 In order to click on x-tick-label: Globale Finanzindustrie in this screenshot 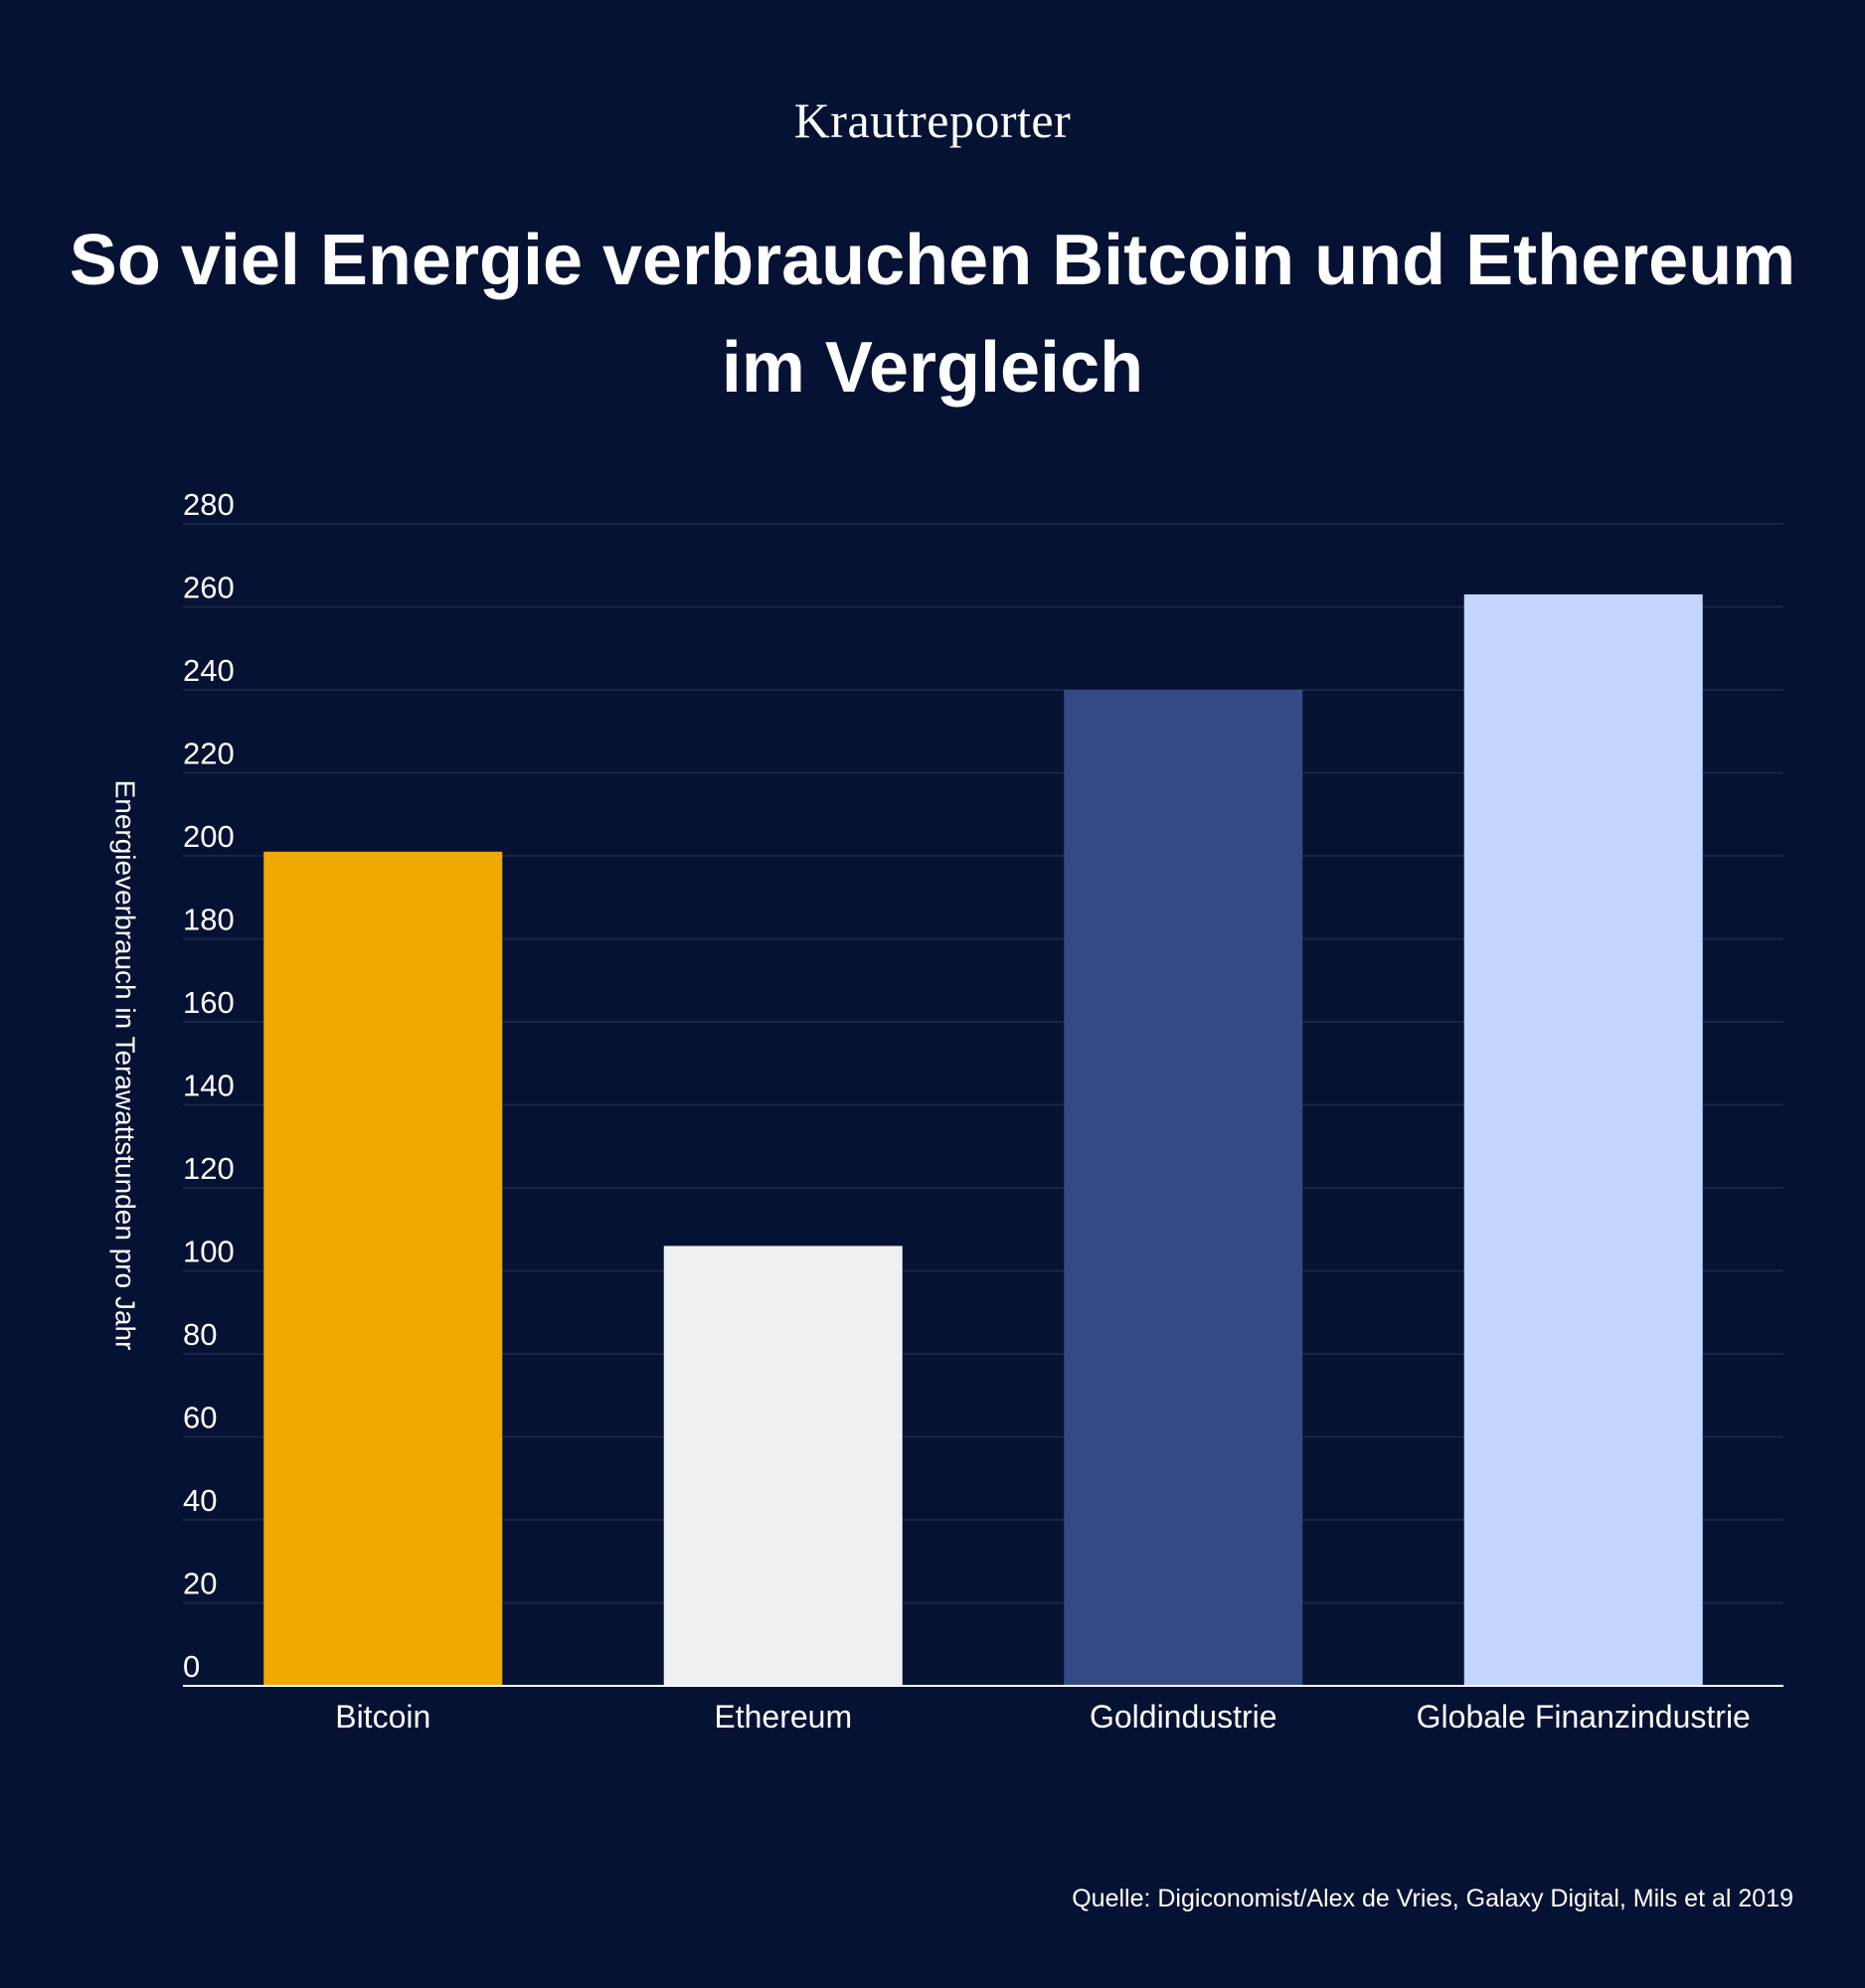, I will do `click(1584, 1717)`.